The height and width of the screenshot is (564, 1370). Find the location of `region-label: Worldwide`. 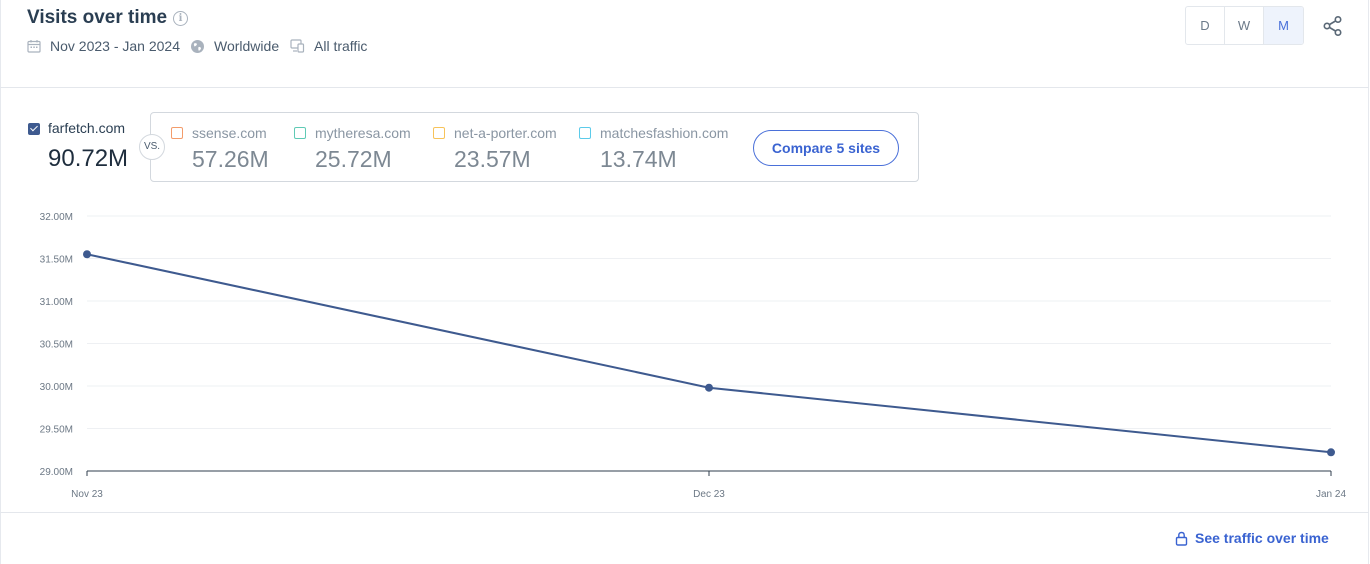

region-label: Worldwide is located at coordinates (247, 46).